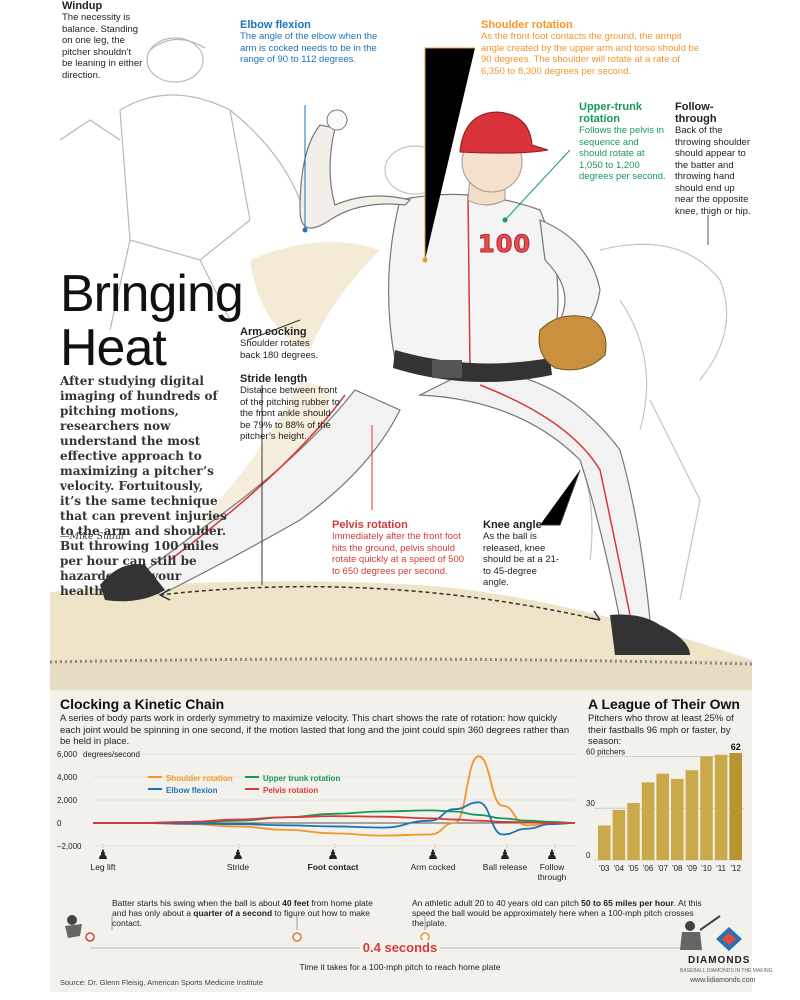 The width and height of the screenshot is (800, 1000). Describe the element at coordinates (252, 776) in the screenshot. I see `legend-swatch-upper-trunk` at that location.